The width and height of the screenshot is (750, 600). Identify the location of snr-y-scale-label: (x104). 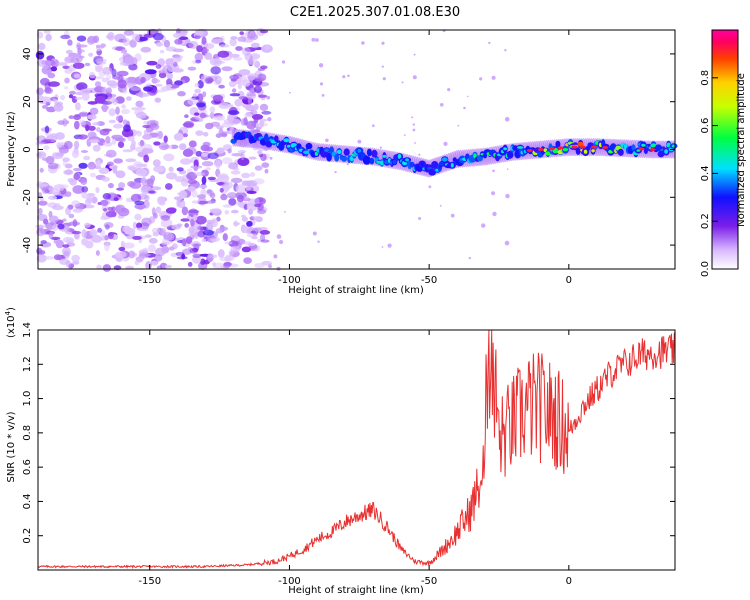
(10, 322).